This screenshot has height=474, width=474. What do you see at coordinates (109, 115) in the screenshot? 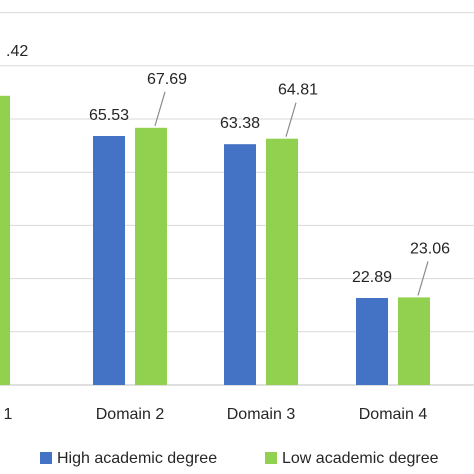
I see `data-label-high-domain-2: 65.53` at bounding box center [109, 115].